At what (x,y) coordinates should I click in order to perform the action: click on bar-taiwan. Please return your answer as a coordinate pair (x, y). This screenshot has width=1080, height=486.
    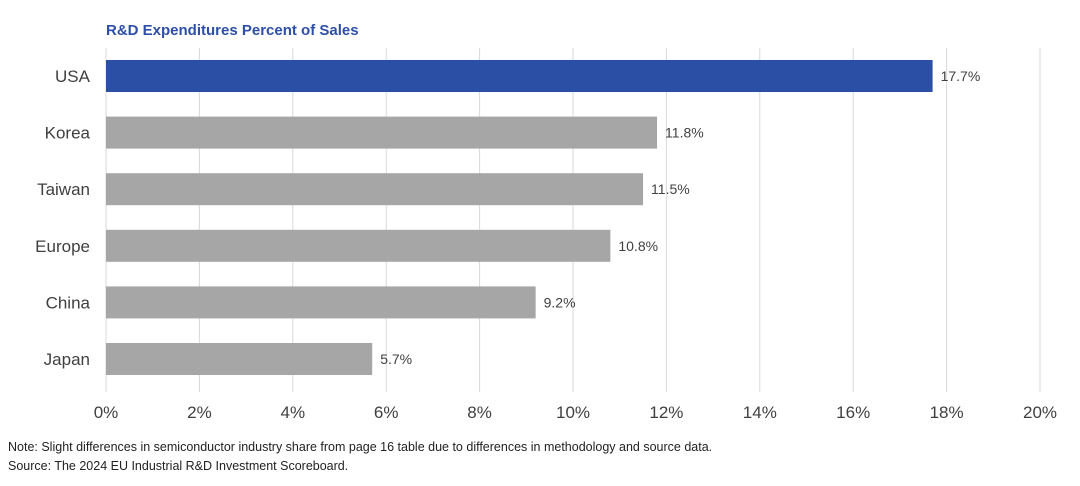
    Looking at the image, I should click on (375, 189).